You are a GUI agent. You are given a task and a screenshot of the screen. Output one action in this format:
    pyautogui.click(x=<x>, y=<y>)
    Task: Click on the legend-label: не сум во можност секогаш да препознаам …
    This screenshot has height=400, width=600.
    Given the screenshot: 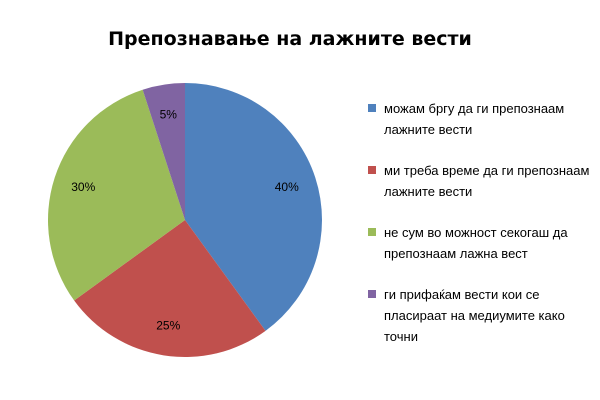 What is the action you would take?
    pyautogui.click(x=476, y=243)
    